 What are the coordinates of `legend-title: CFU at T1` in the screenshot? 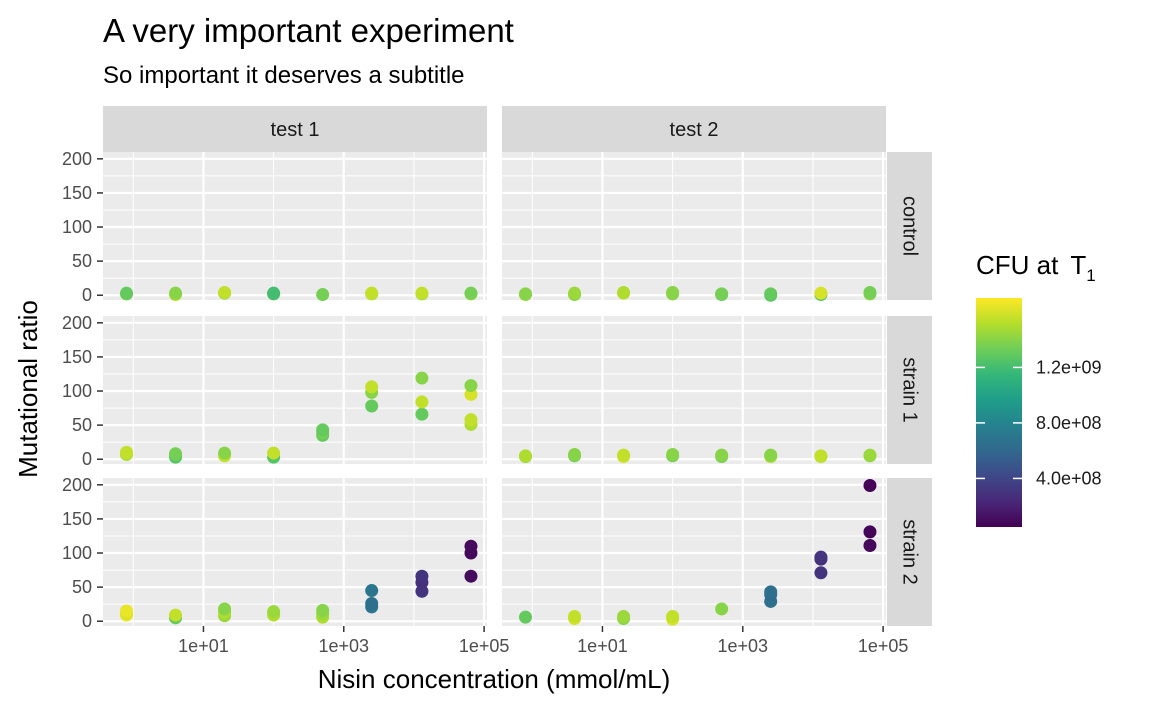 It's located at (1036, 267).